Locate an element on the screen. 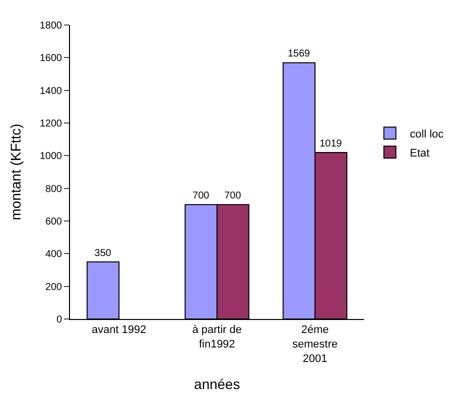 Image resolution: width=462 pixels, height=409 pixels. y-tick-label: 1600 is located at coordinates (51, 58).